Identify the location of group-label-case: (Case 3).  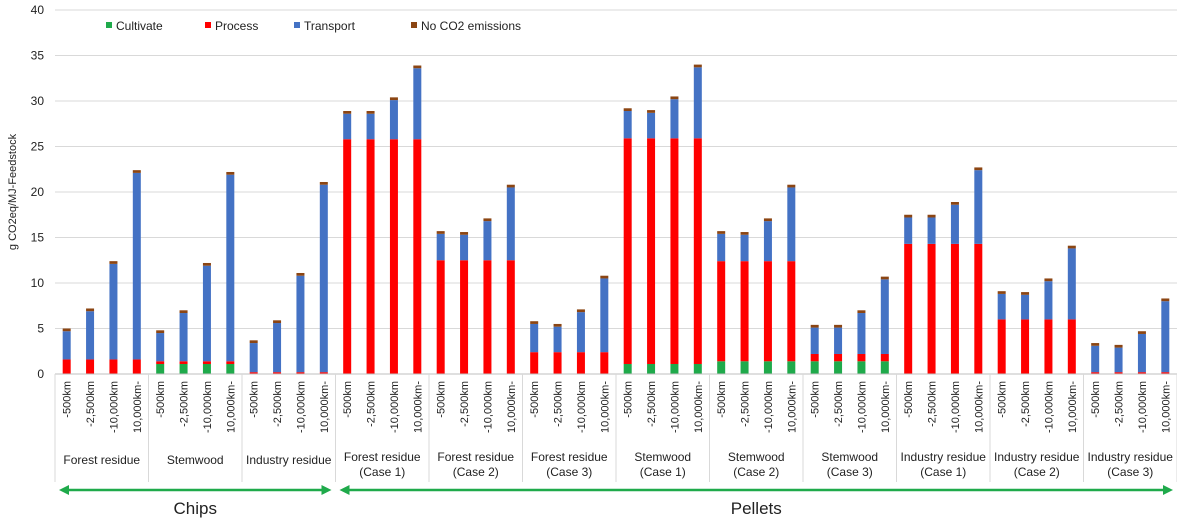
(1130, 472).